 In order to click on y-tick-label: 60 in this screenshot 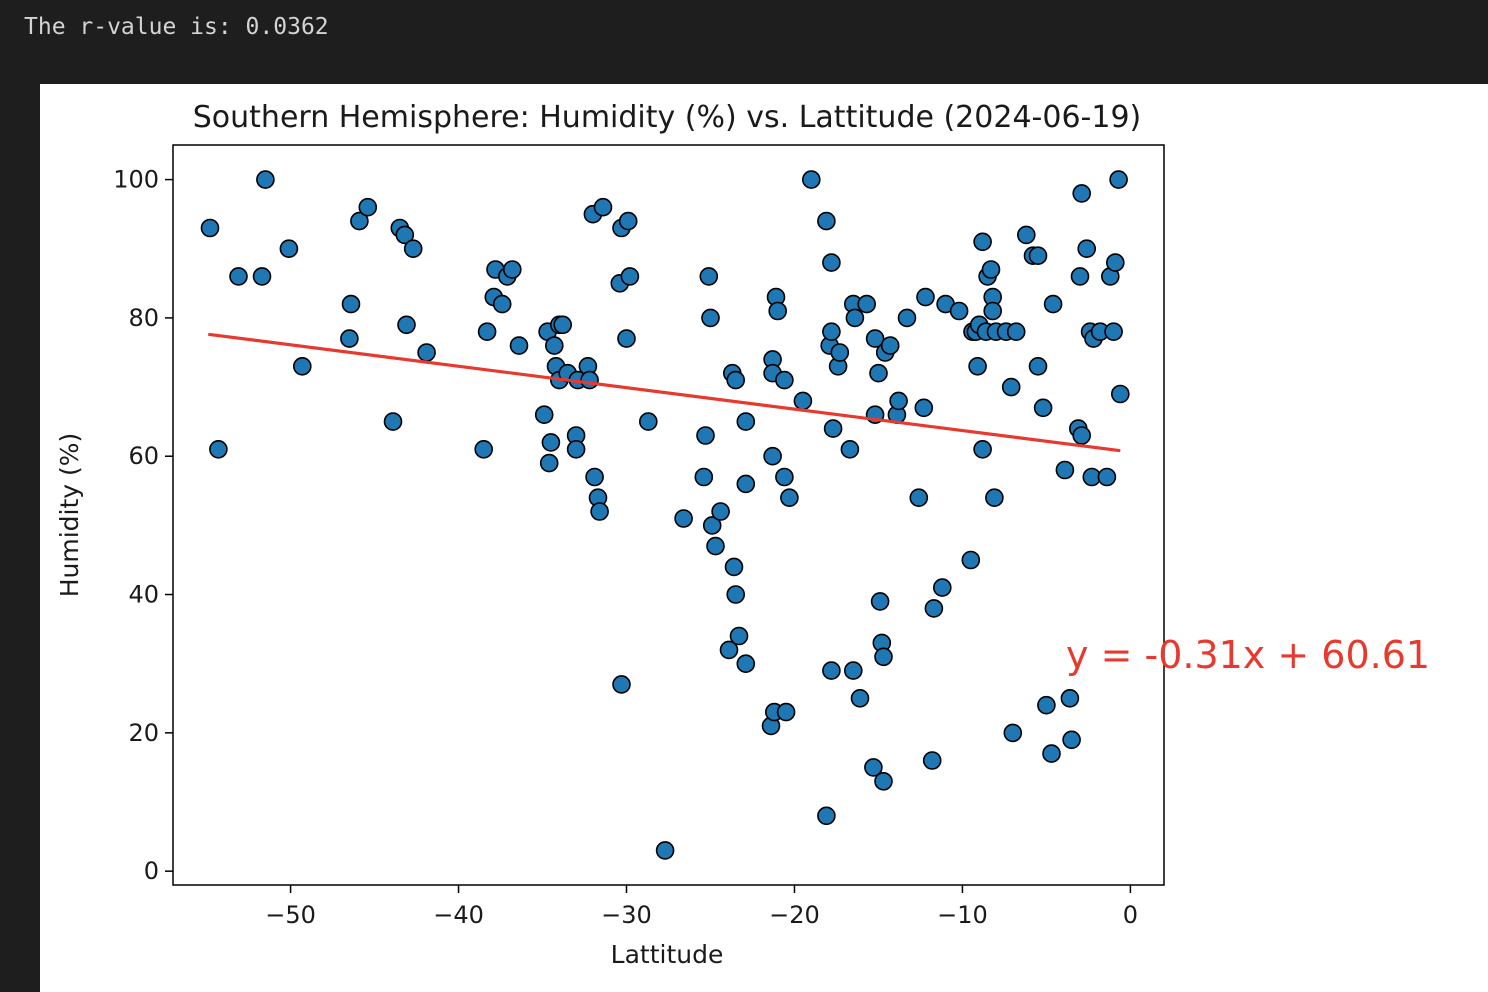, I will do `click(143, 456)`.